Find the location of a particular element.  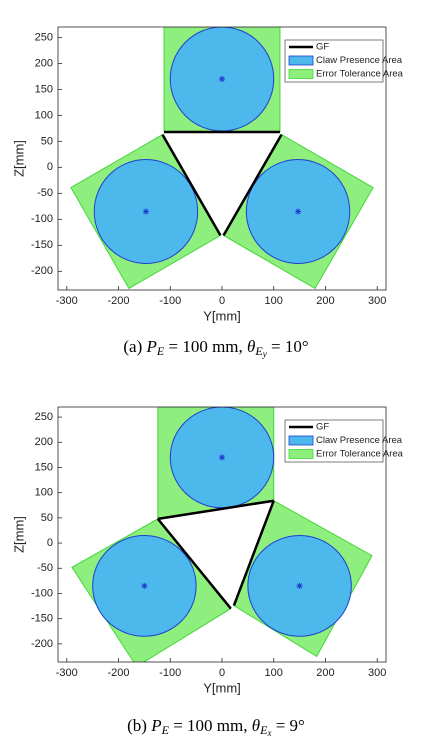

caption-part: y is located at coordinates (264, 354).